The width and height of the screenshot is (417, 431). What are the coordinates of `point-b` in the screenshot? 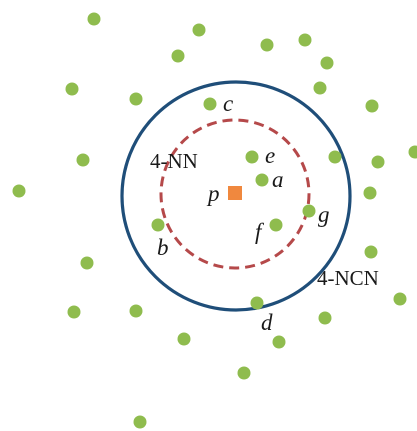 It's located at (158, 225).